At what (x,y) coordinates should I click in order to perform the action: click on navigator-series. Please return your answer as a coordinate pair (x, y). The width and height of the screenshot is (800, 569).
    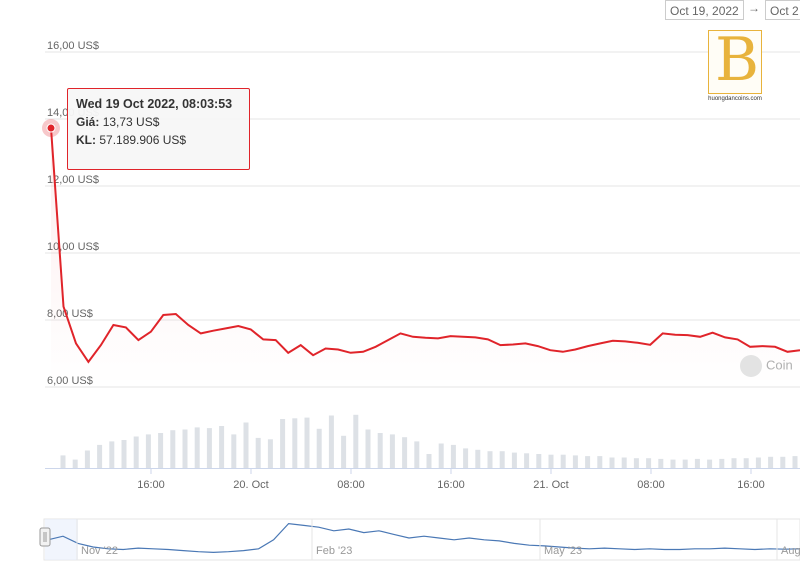
    Looking at the image, I should click on (423, 538).